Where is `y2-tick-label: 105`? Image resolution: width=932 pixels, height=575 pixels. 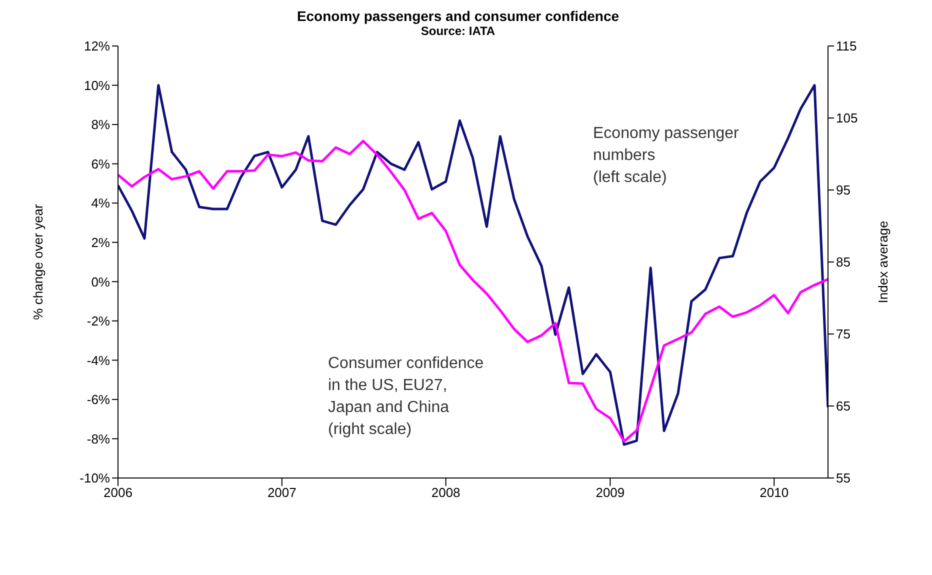 y2-tick-label: 105 is located at coordinates (847, 118).